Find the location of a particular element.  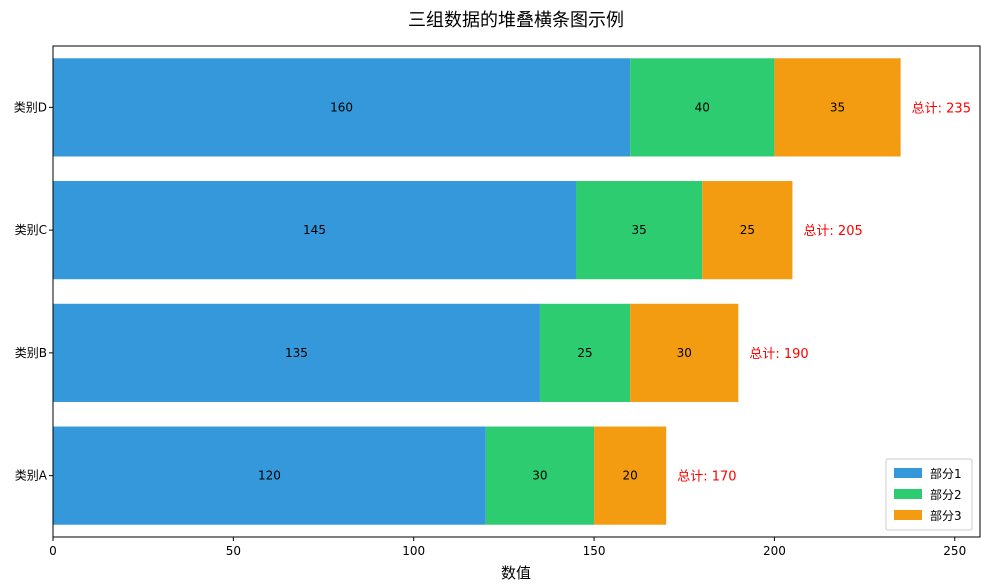

segment-value-label: 120 is located at coordinates (269, 476).